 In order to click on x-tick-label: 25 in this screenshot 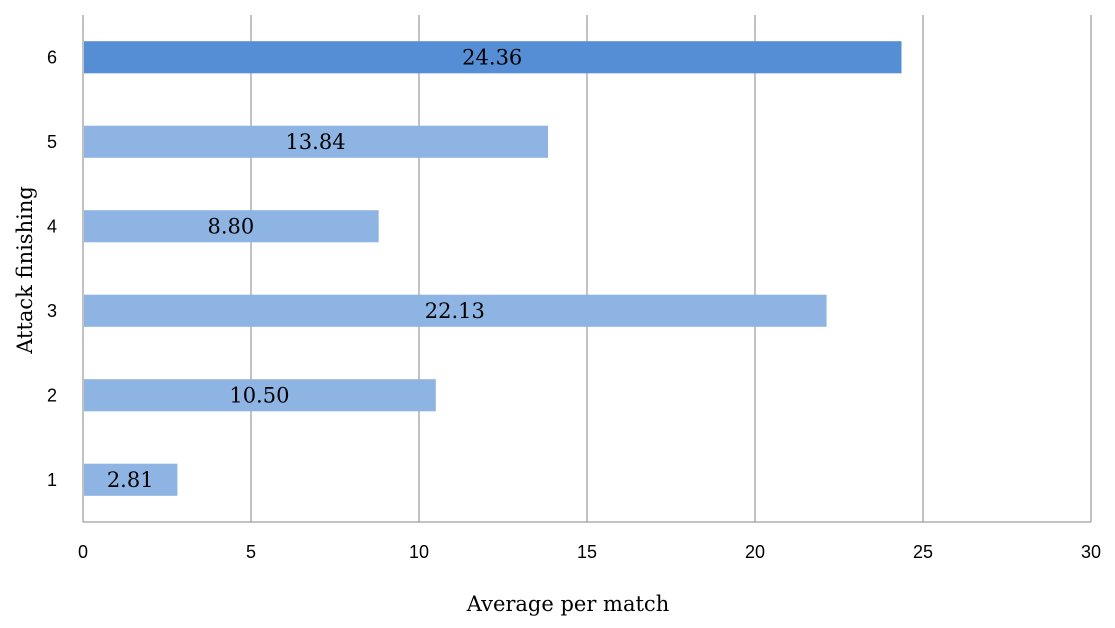, I will do `click(923, 552)`.